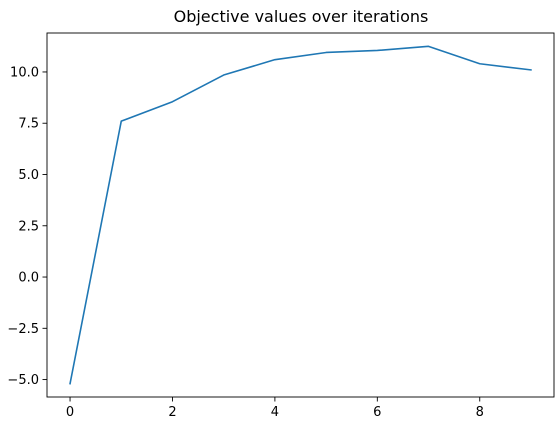 The width and height of the screenshot is (559, 435). What do you see at coordinates (23, 329) in the screenshot?
I see `y-tick-label: −2.5` at bounding box center [23, 329].